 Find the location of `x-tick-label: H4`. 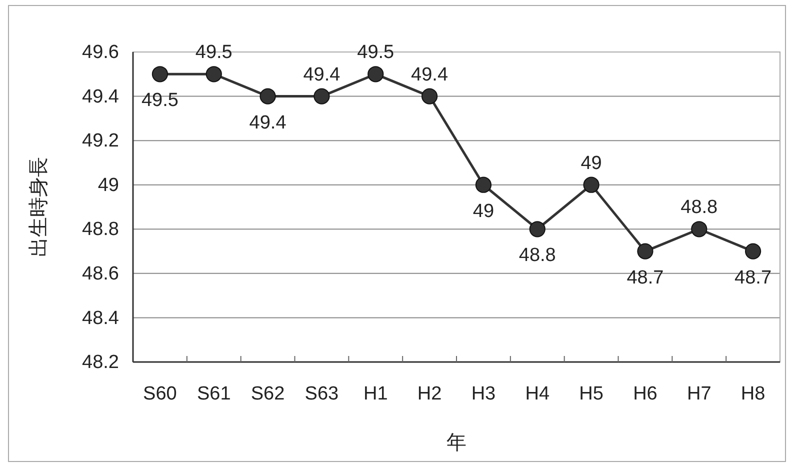

x-tick-label: H4 is located at coordinates (537, 393).